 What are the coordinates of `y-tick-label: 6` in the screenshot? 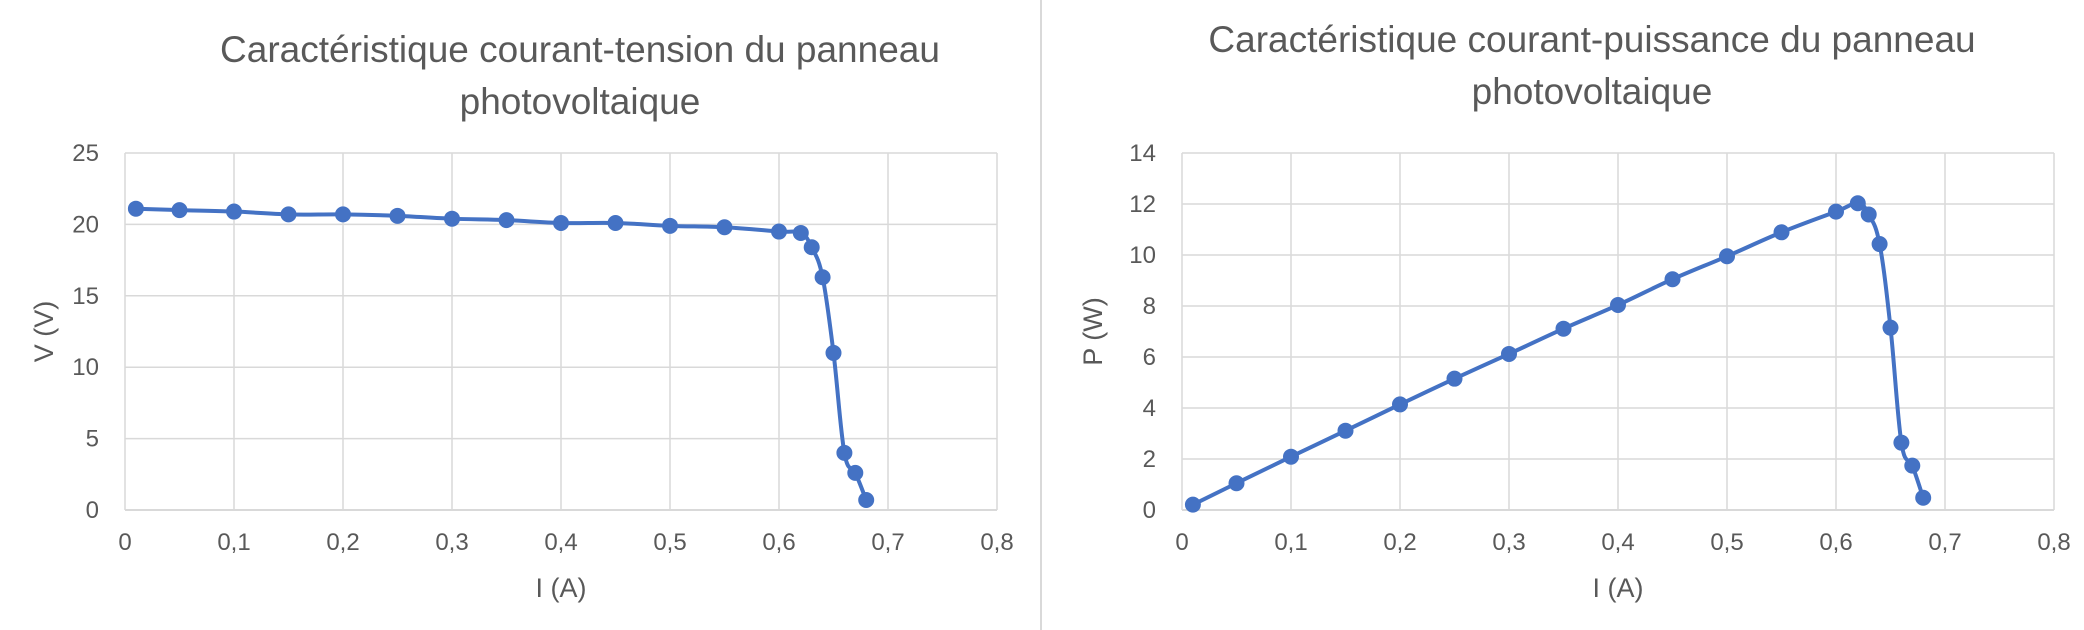 It's located at (1149, 357).